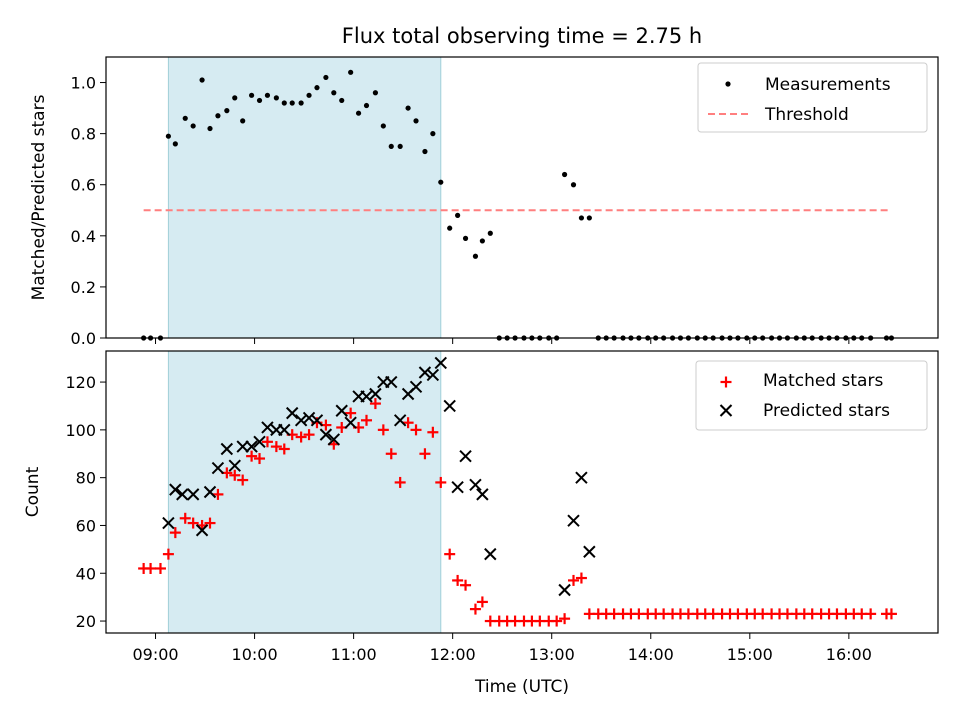 The image size is (960, 720). I want to click on y-tick-label: 0.0, so click(83, 338).